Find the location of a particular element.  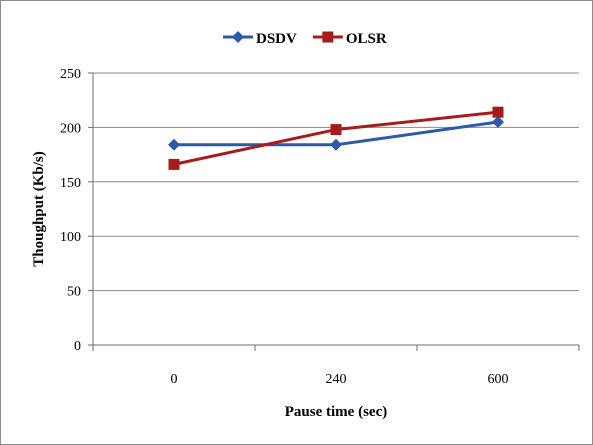

x-tick-label: 600 is located at coordinates (498, 379).